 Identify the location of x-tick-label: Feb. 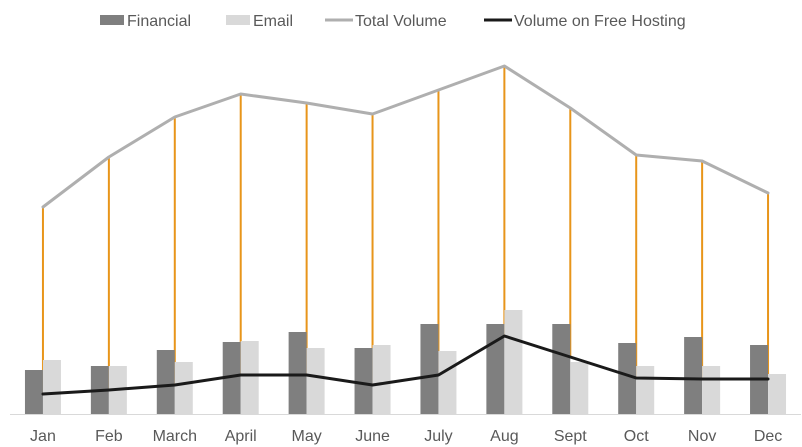
(109, 436).